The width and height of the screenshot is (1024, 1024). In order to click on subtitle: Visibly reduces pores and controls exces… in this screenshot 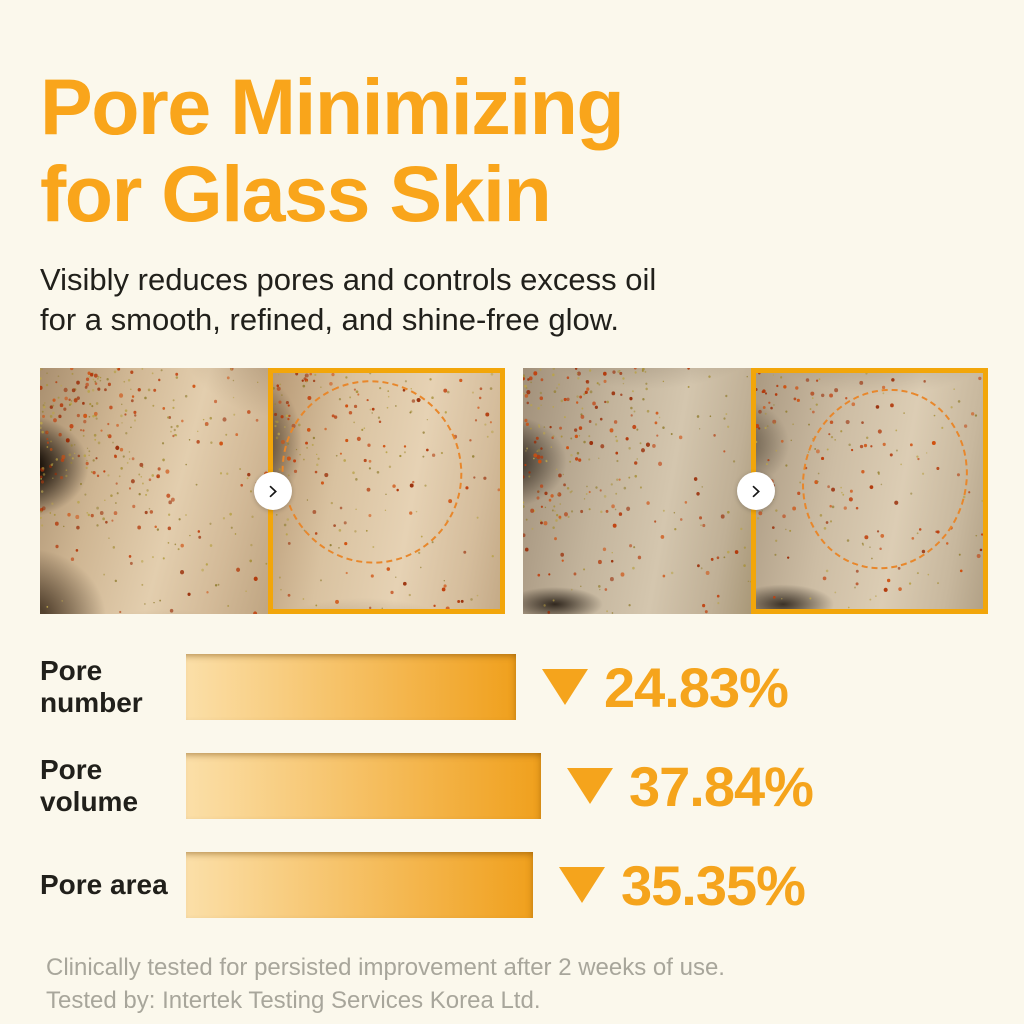, I will do `click(514, 300)`.